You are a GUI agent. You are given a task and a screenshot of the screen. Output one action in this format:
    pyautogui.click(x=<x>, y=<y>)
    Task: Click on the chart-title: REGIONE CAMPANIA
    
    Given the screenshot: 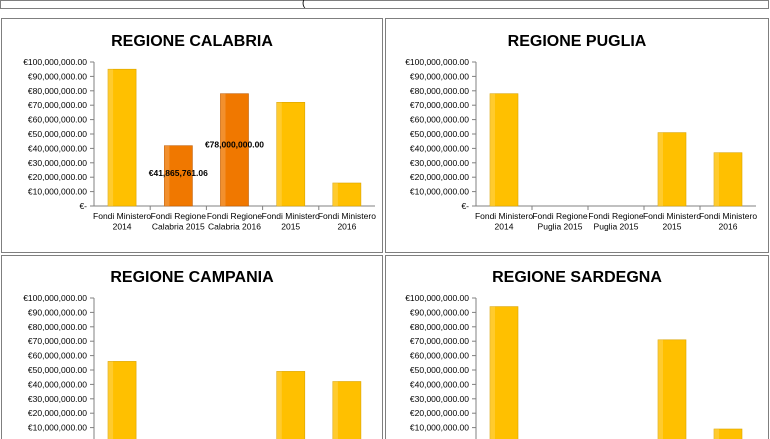 What is the action you would take?
    pyautogui.click(x=192, y=277)
    